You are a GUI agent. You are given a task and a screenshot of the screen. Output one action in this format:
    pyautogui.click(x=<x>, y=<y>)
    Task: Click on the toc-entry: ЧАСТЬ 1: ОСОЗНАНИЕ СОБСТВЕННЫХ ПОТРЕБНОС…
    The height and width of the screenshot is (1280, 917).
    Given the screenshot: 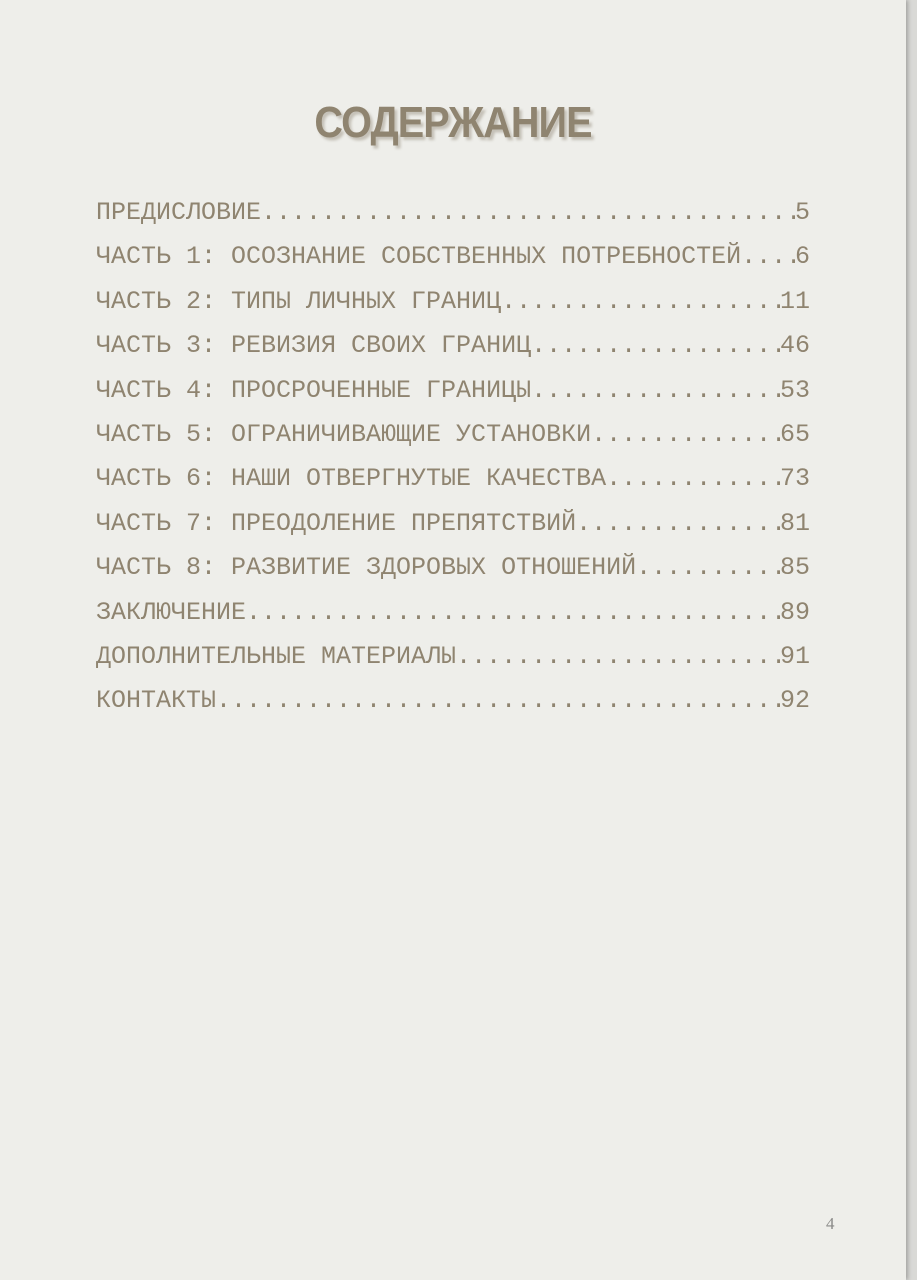 What is the action you would take?
    pyautogui.click(x=453, y=264)
    